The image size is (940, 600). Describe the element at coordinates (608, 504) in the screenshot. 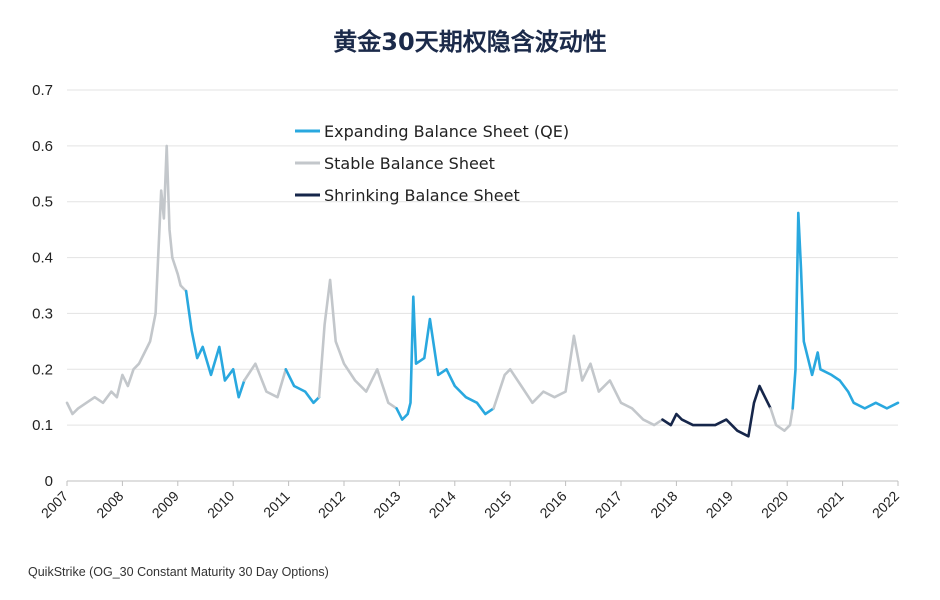

I see `x-tick-label: 2017` at that location.